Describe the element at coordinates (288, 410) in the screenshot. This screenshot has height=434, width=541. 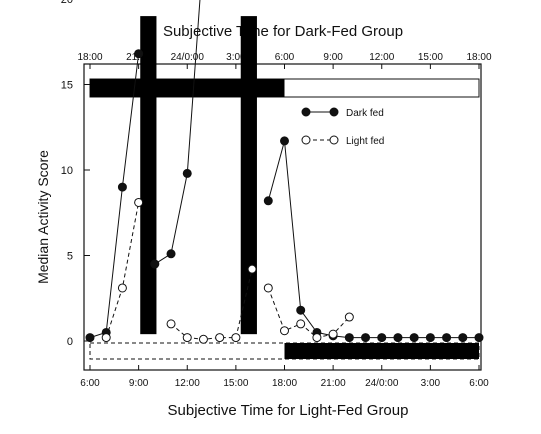
I see `bottom-axis-title: Subjective Time for Light-Fed Group` at that location.